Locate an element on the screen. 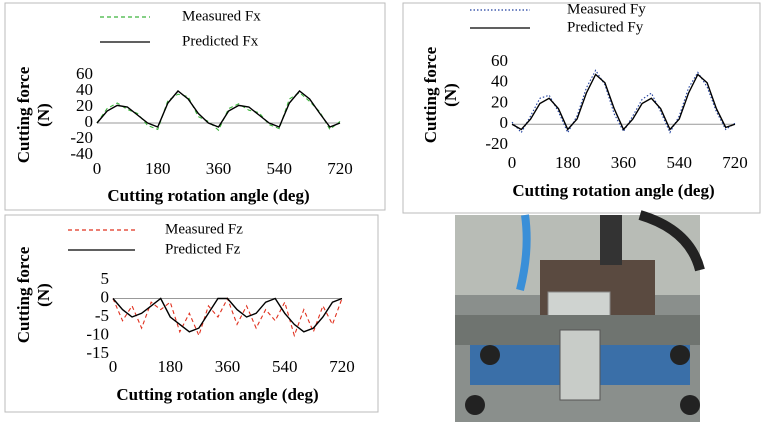 The image size is (763, 422). y-tick-label: 5 is located at coordinates (105, 278).